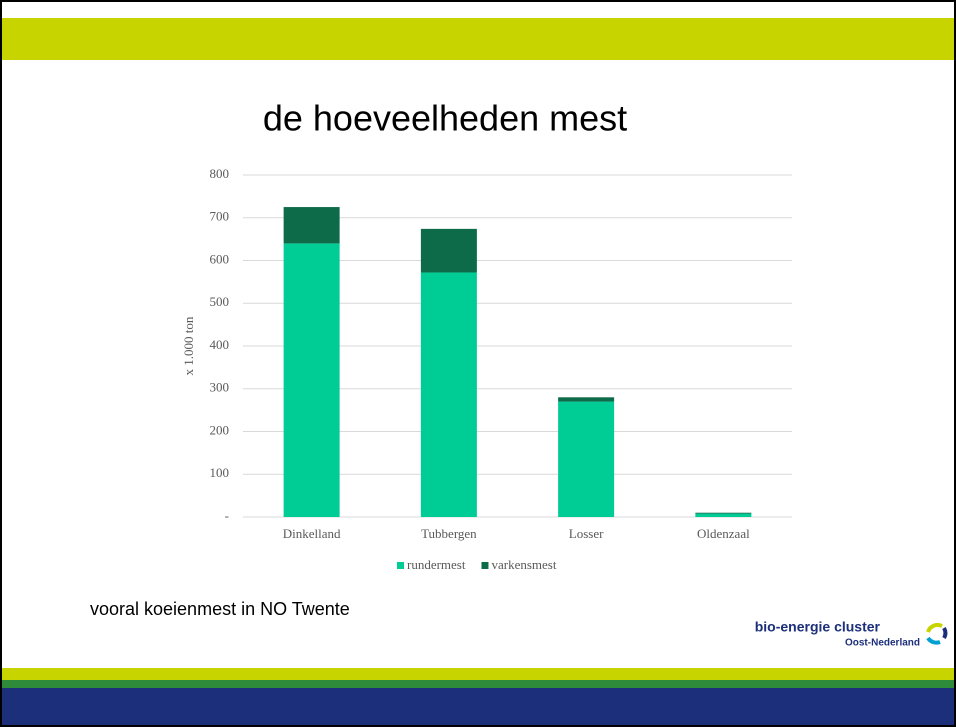 This screenshot has height=727, width=956. I want to click on bottom-stripe, so click(478, 674).